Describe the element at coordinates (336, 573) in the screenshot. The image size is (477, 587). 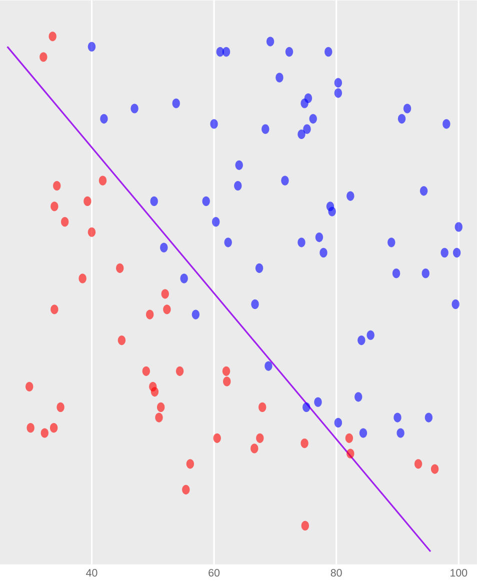
I see `x-tick-label: 80` at that location.